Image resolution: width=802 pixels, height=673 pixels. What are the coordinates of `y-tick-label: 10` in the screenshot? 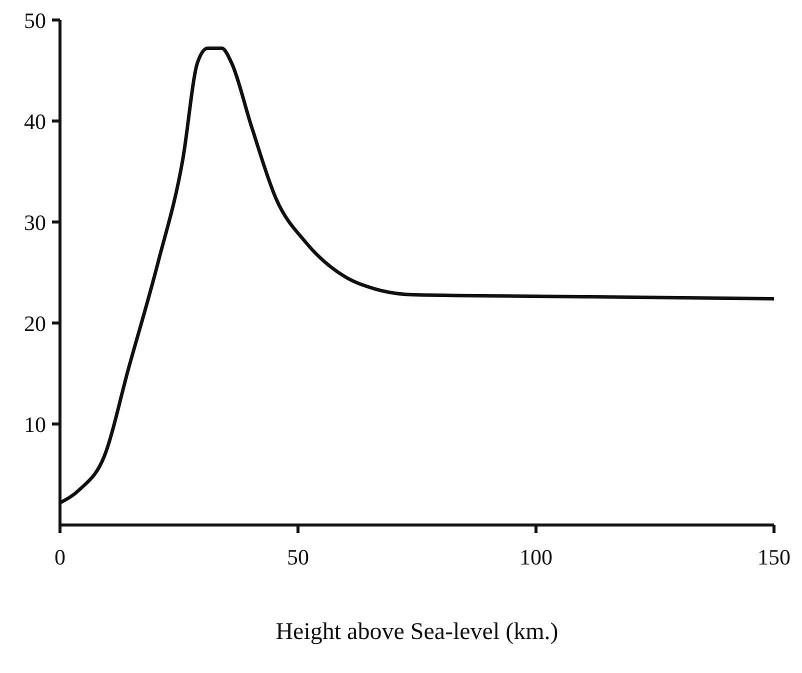 It's located at (35, 424).